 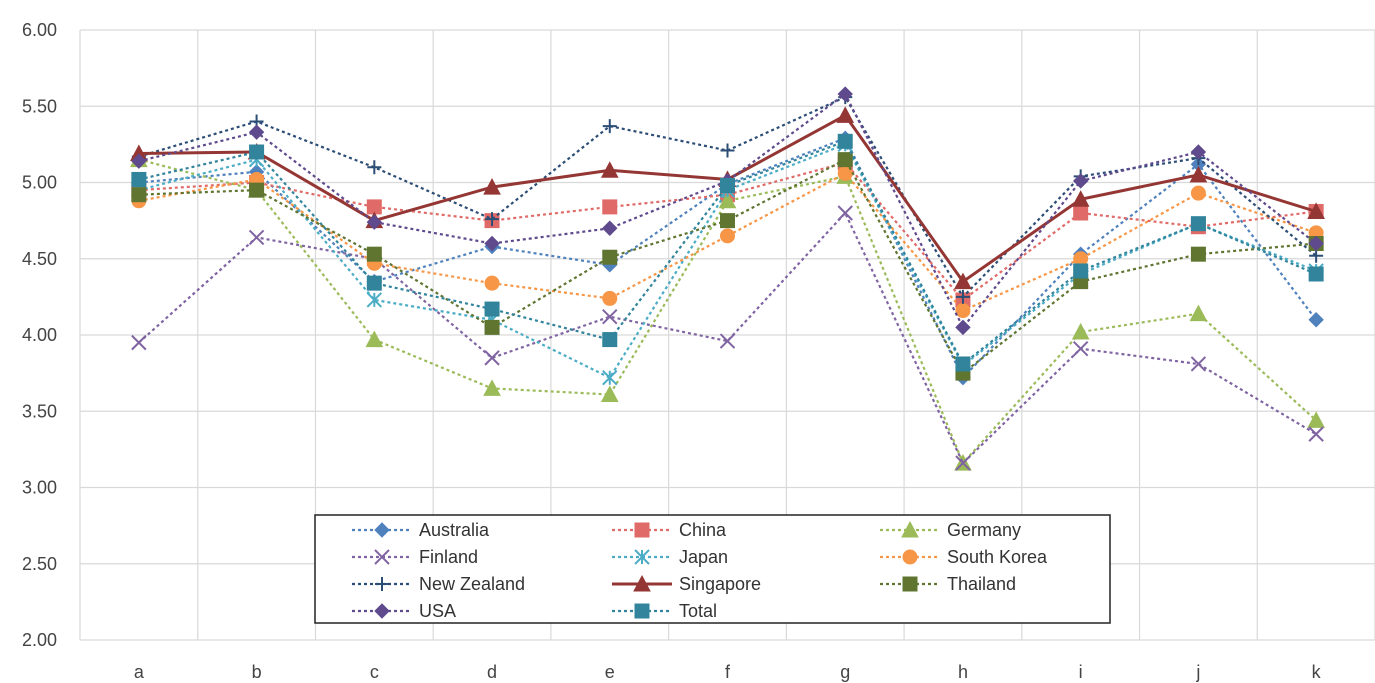 What do you see at coordinates (610, 340) in the screenshot?
I see `data-point-total-e` at bounding box center [610, 340].